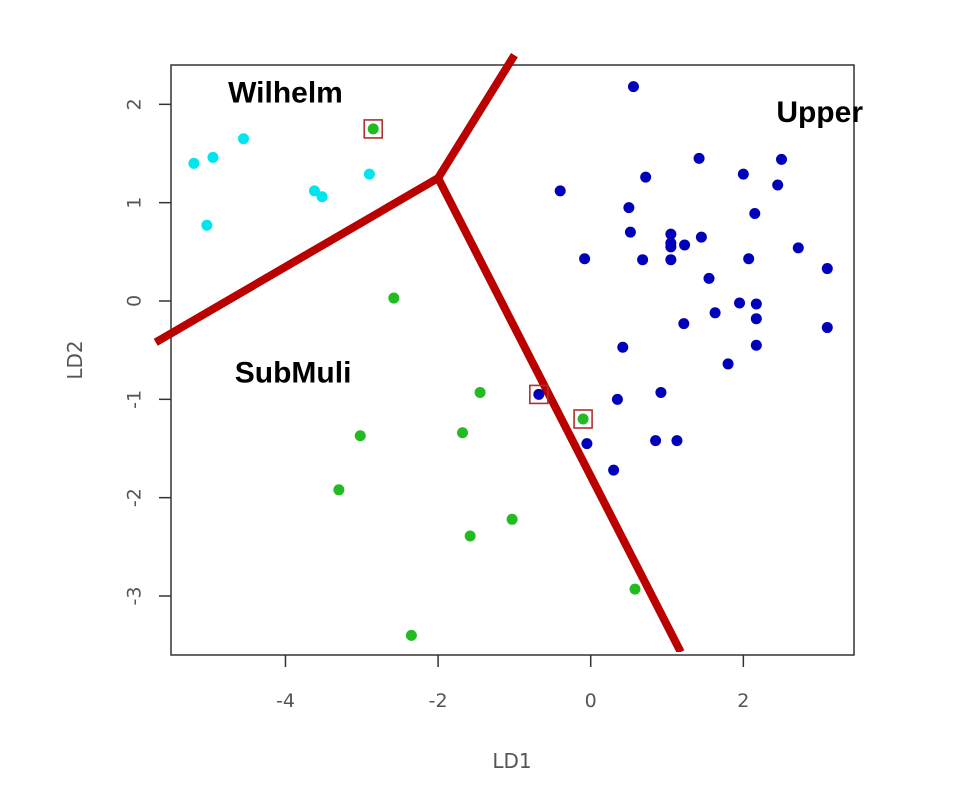  Describe the element at coordinates (135, 301) in the screenshot. I see `y-tick-label: 0` at that location.